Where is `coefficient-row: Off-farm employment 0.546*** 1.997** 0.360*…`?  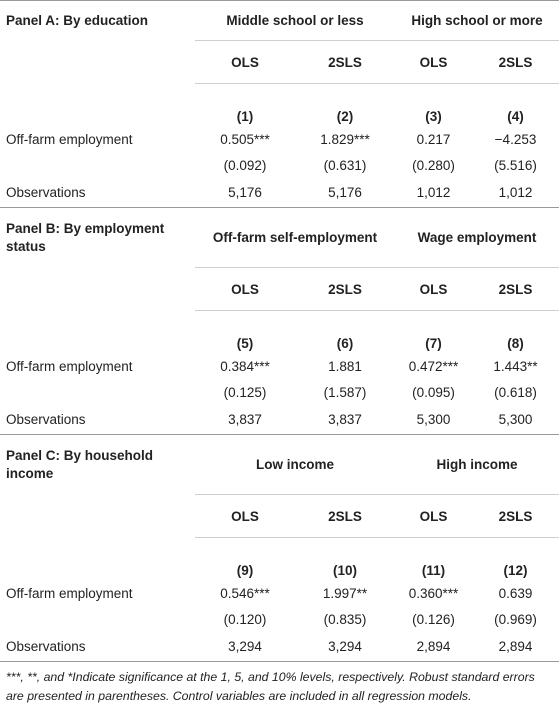
coefficient-row: Off-farm employment 0.546*** 1.997** 0.360*… is located at coordinates (279, 593).